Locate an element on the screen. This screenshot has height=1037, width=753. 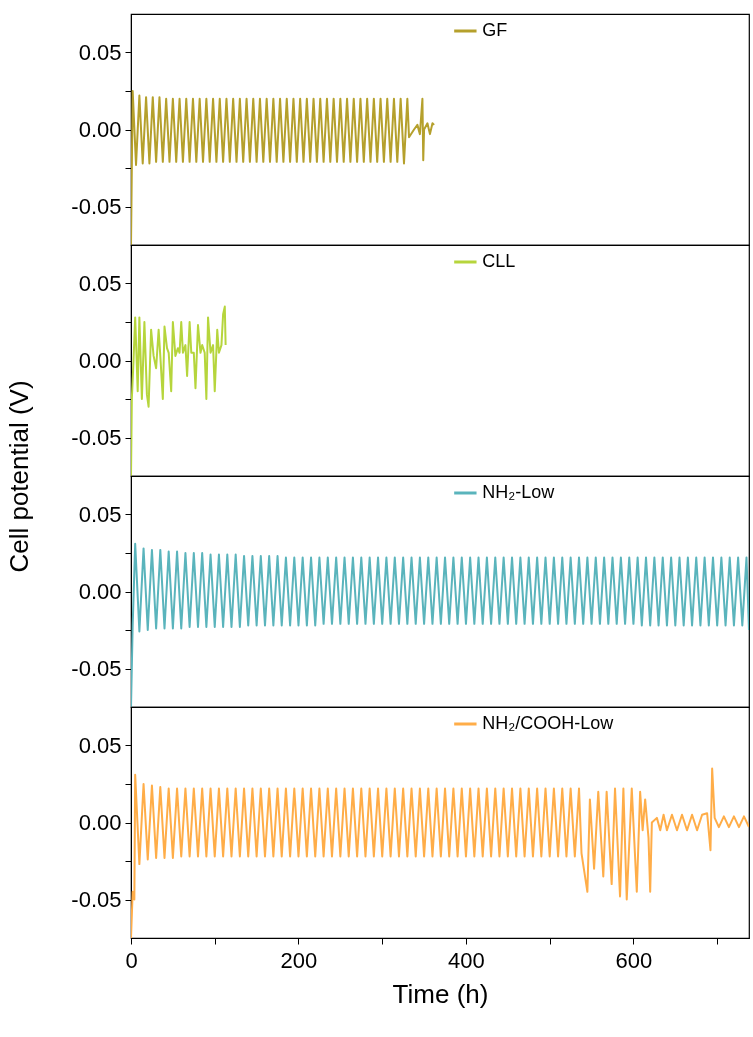
legend-label: NH₂/COOH-Low is located at coordinates (548, 723).